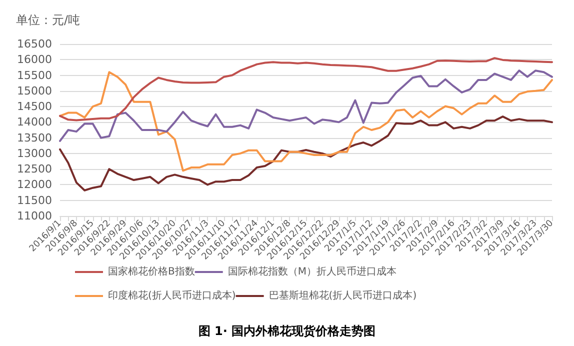  I want to click on legend-label: 巴基斯坦棉花(折人民币进口成本), so click(342, 296).